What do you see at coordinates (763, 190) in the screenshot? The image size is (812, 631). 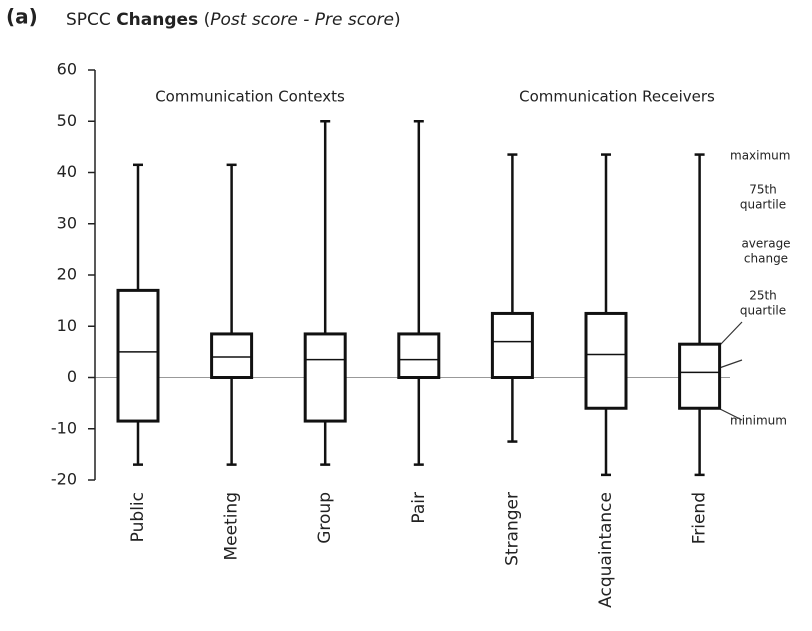 I see `annotation: 75th` at bounding box center [763, 190].